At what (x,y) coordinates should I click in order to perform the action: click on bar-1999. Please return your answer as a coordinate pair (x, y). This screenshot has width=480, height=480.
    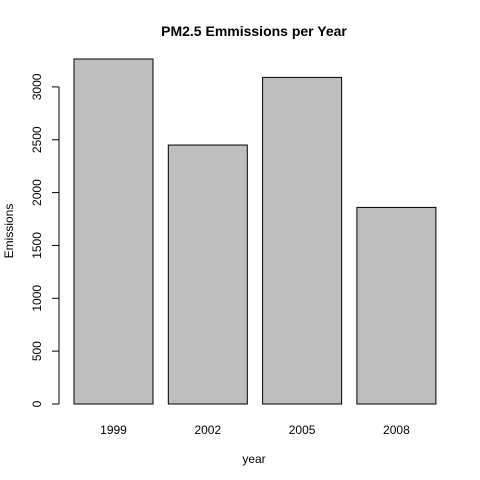
    Looking at the image, I should click on (113, 231).